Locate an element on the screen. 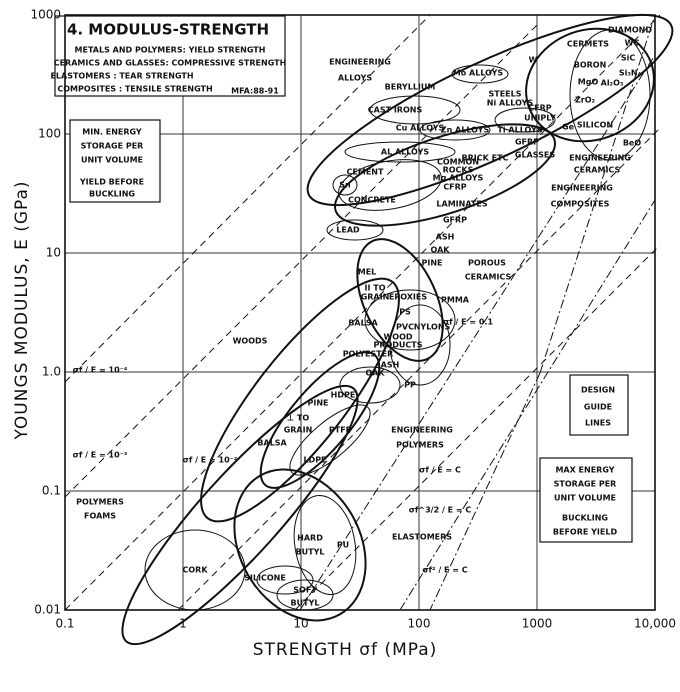  annotation: COMPOSITES : TENSILE STRENGTH is located at coordinates (134, 89).